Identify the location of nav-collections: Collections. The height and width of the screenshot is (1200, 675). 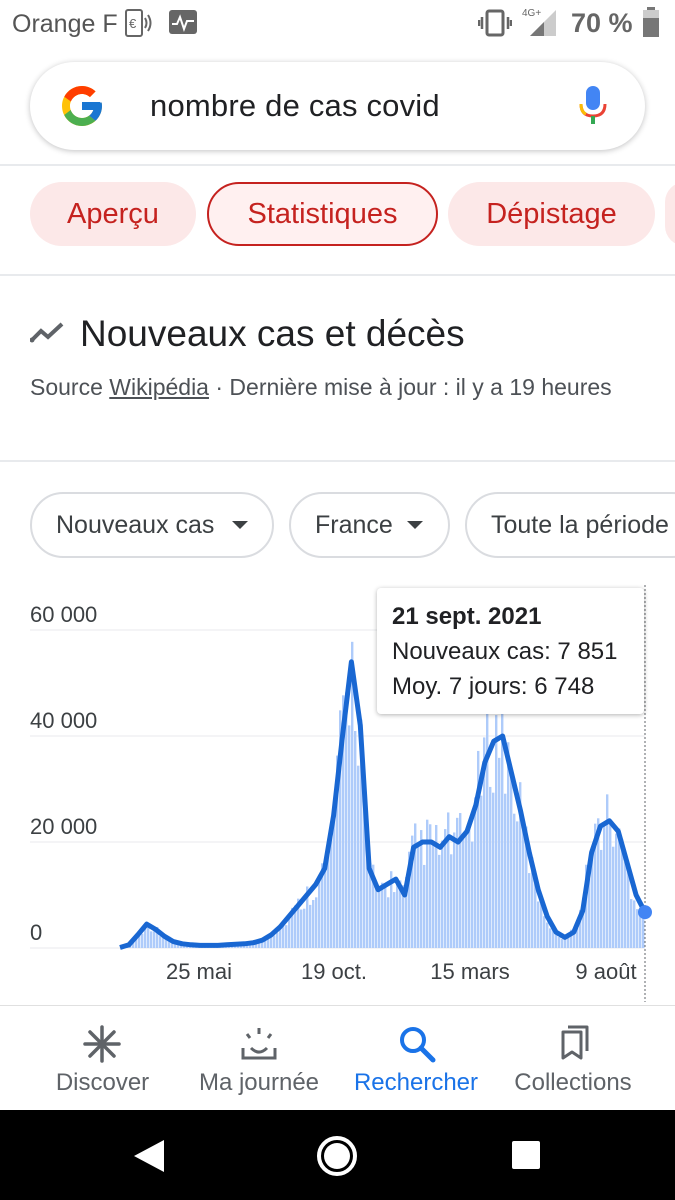
(573, 1058).